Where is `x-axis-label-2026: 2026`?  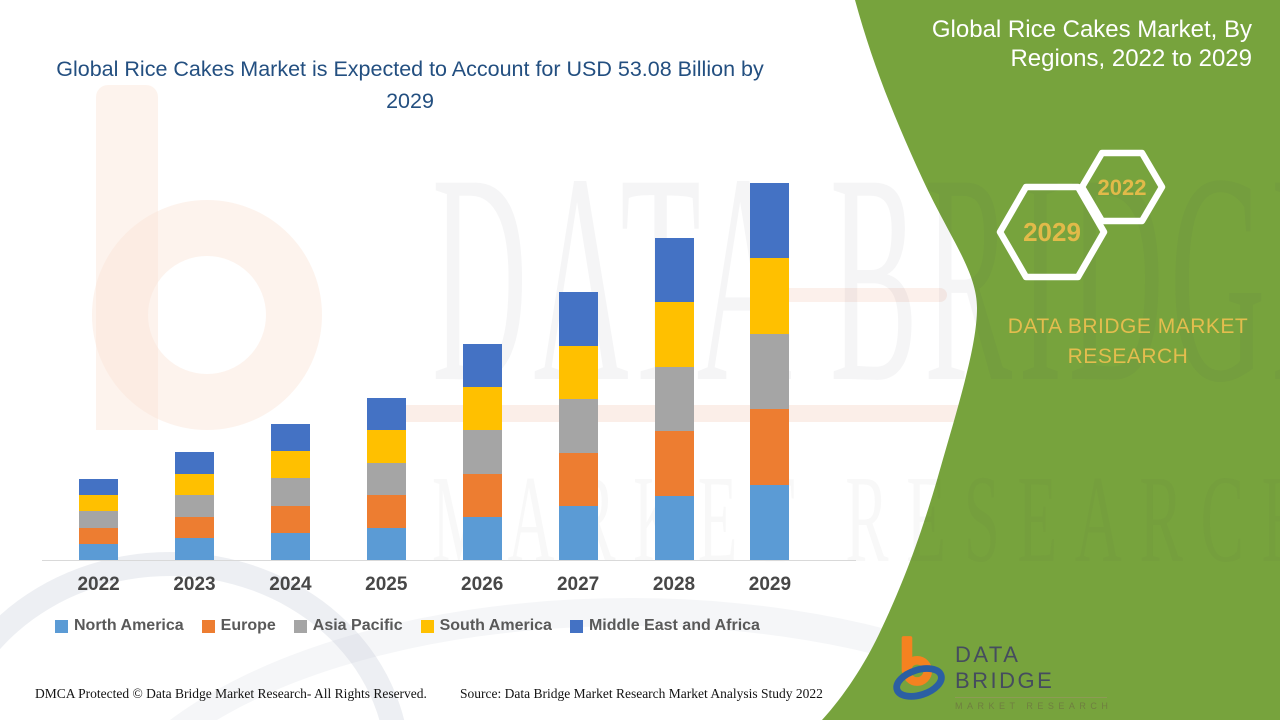
x-axis-label-2026: 2026 is located at coordinates (482, 584).